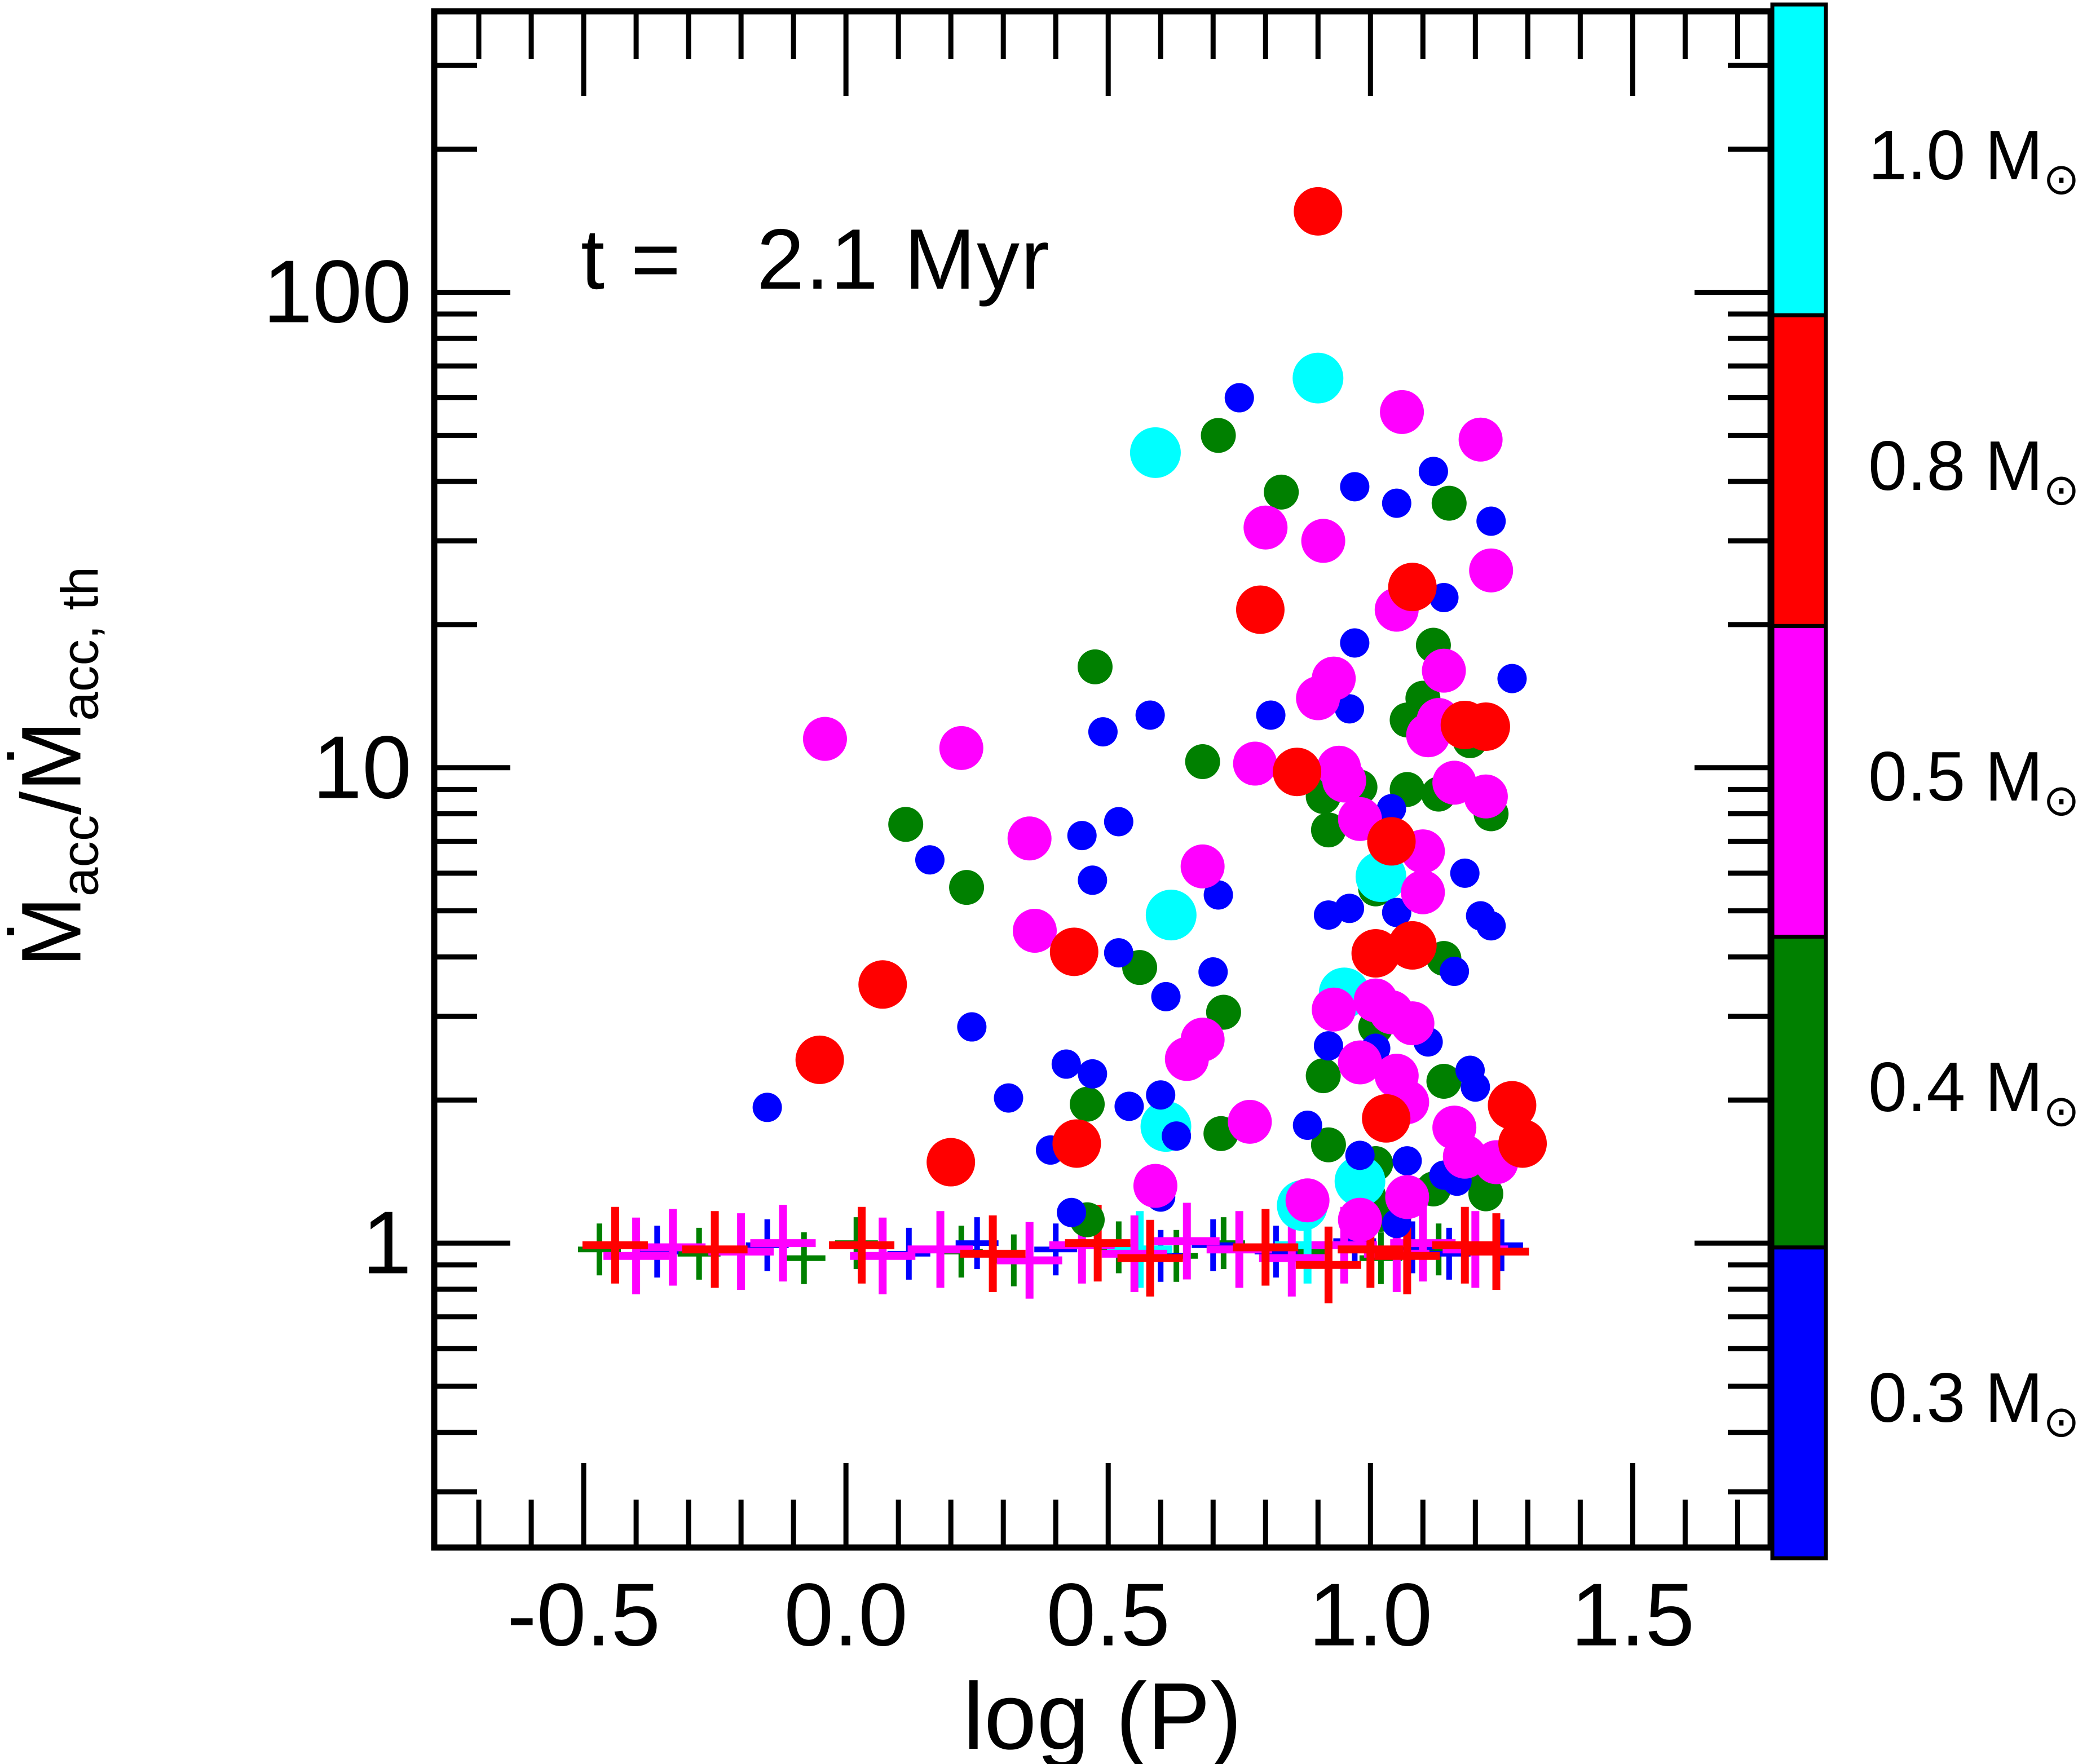 The image size is (2087, 1764). What do you see at coordinates (338, 292) in the screenshot?
I see `y-tick-label: 100` at bounding box center [338, 292].